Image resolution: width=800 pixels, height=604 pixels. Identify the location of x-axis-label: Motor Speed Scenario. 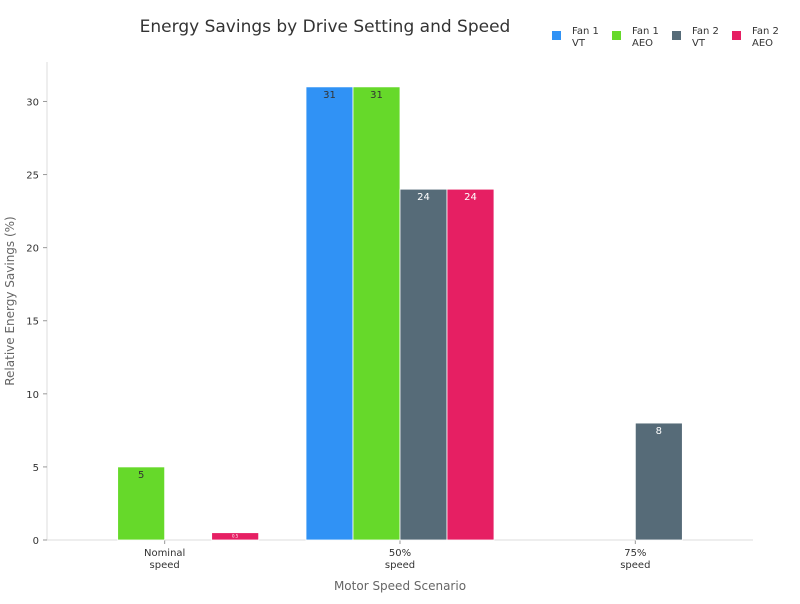
(400, 586).